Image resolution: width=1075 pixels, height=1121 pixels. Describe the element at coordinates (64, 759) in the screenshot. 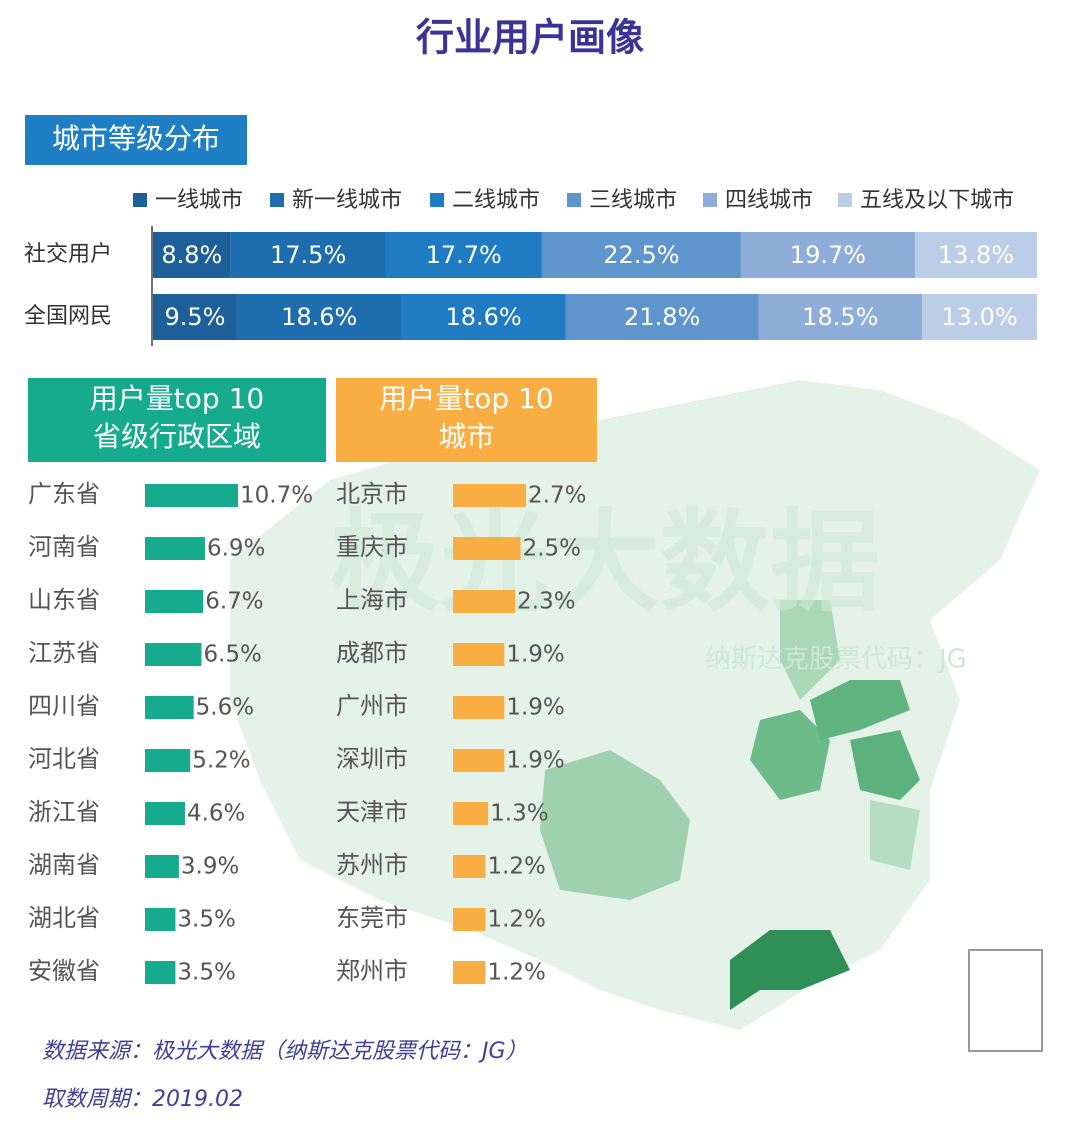

I see `y-tick-label: 河北省` at that location.